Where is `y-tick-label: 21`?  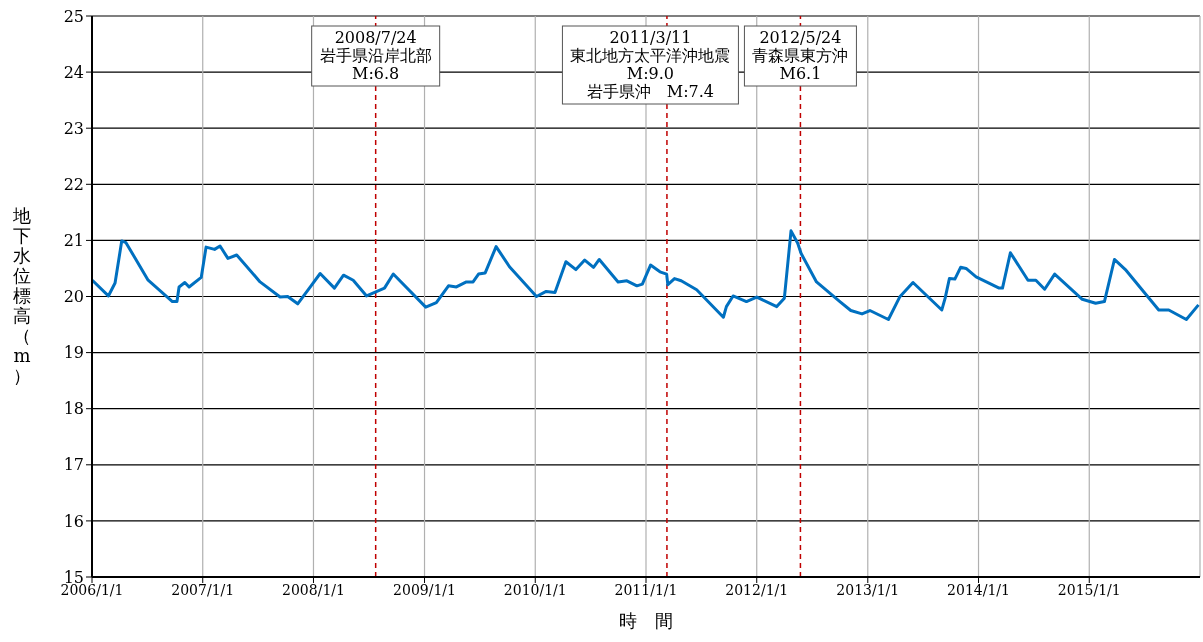
y-tick-label: 21 is located at coordinates (73, 241).